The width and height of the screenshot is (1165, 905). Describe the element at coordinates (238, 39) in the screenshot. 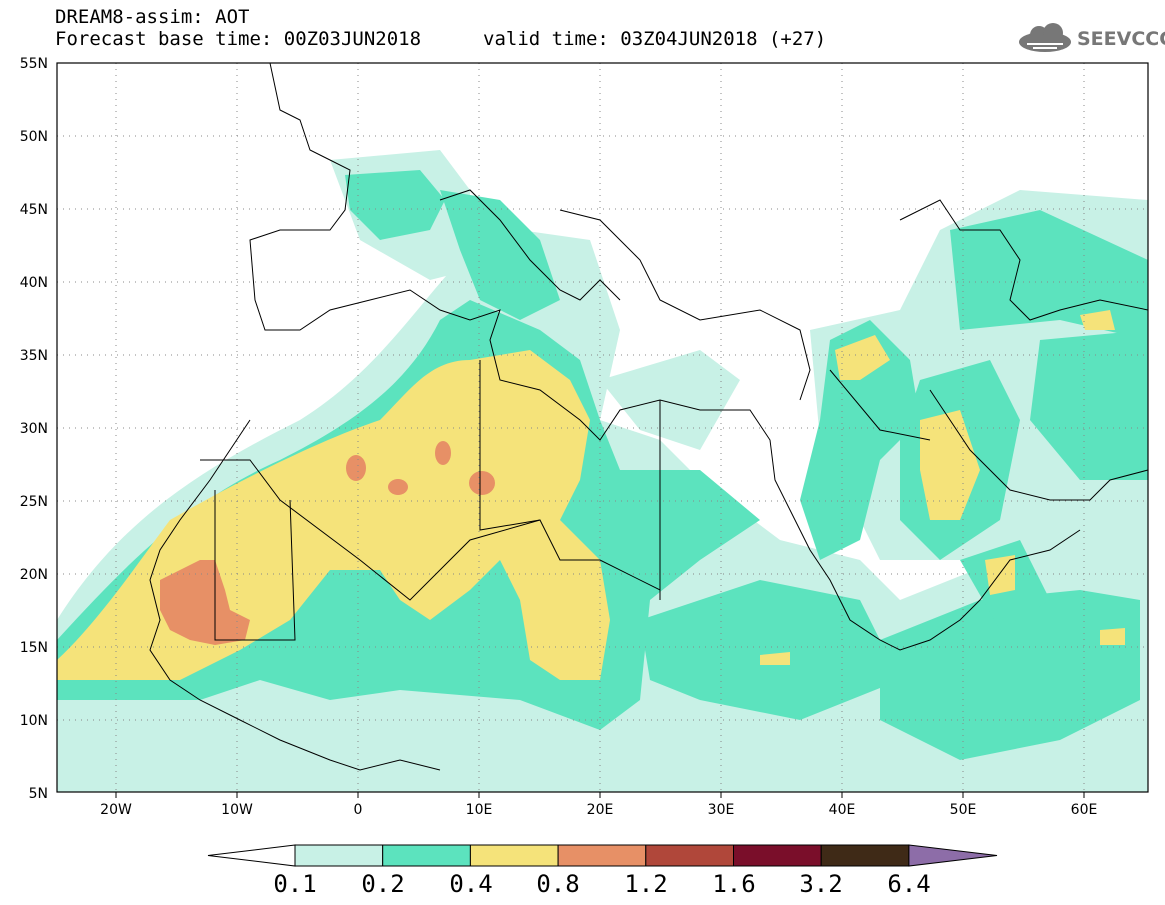

I see `title-base-time: Forecast base time: 00Z03JUN2018` at that location.